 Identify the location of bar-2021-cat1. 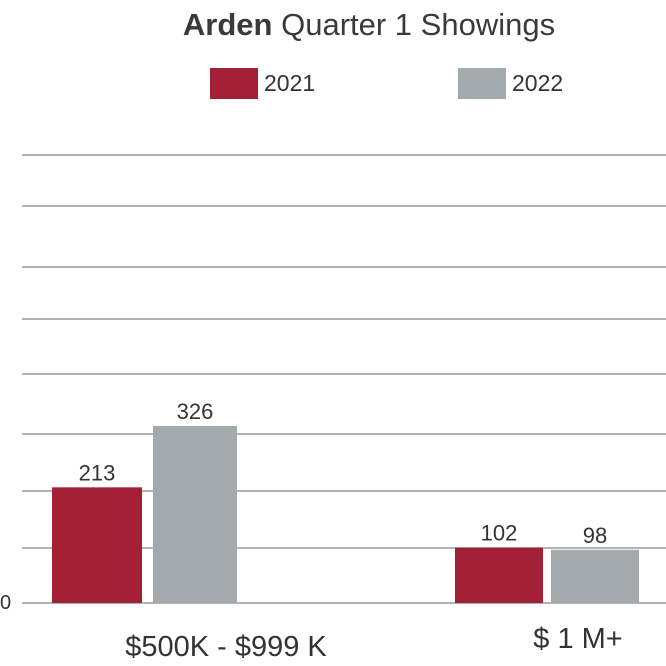
(97, 545).